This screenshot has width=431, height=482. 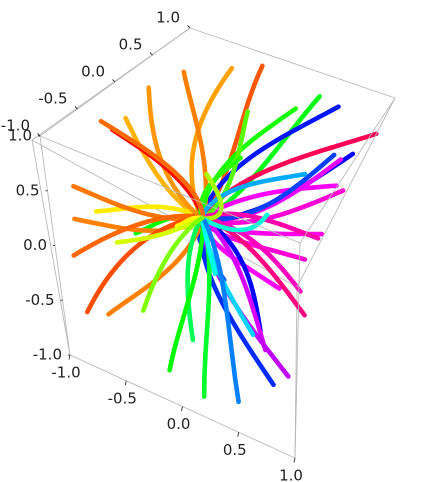 What do you see at coordinates (297, 350) in the screenshot?
I see `box-edge-right-vertical` at bounding box center [297, 350].